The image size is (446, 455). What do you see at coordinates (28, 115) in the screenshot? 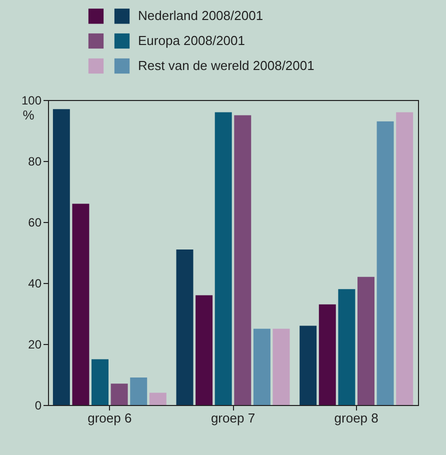
I see `y-axis-title: %` at bounding box center [28, 115].